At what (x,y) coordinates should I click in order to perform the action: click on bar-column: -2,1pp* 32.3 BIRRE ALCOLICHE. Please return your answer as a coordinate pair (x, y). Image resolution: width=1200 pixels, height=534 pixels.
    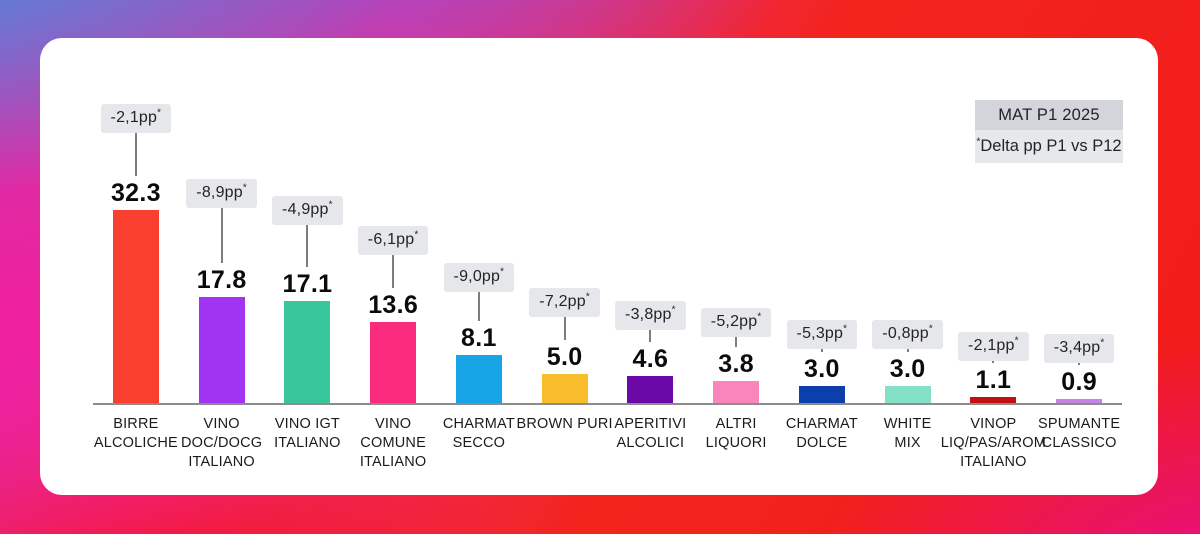
    Looking at the image, I should click on (136, 277).